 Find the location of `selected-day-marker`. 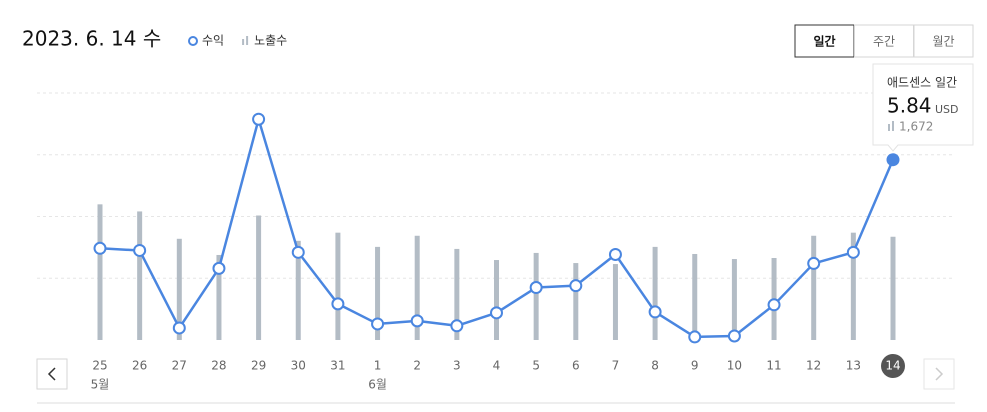

selected-day-marker is located at coordinates (893, 366).